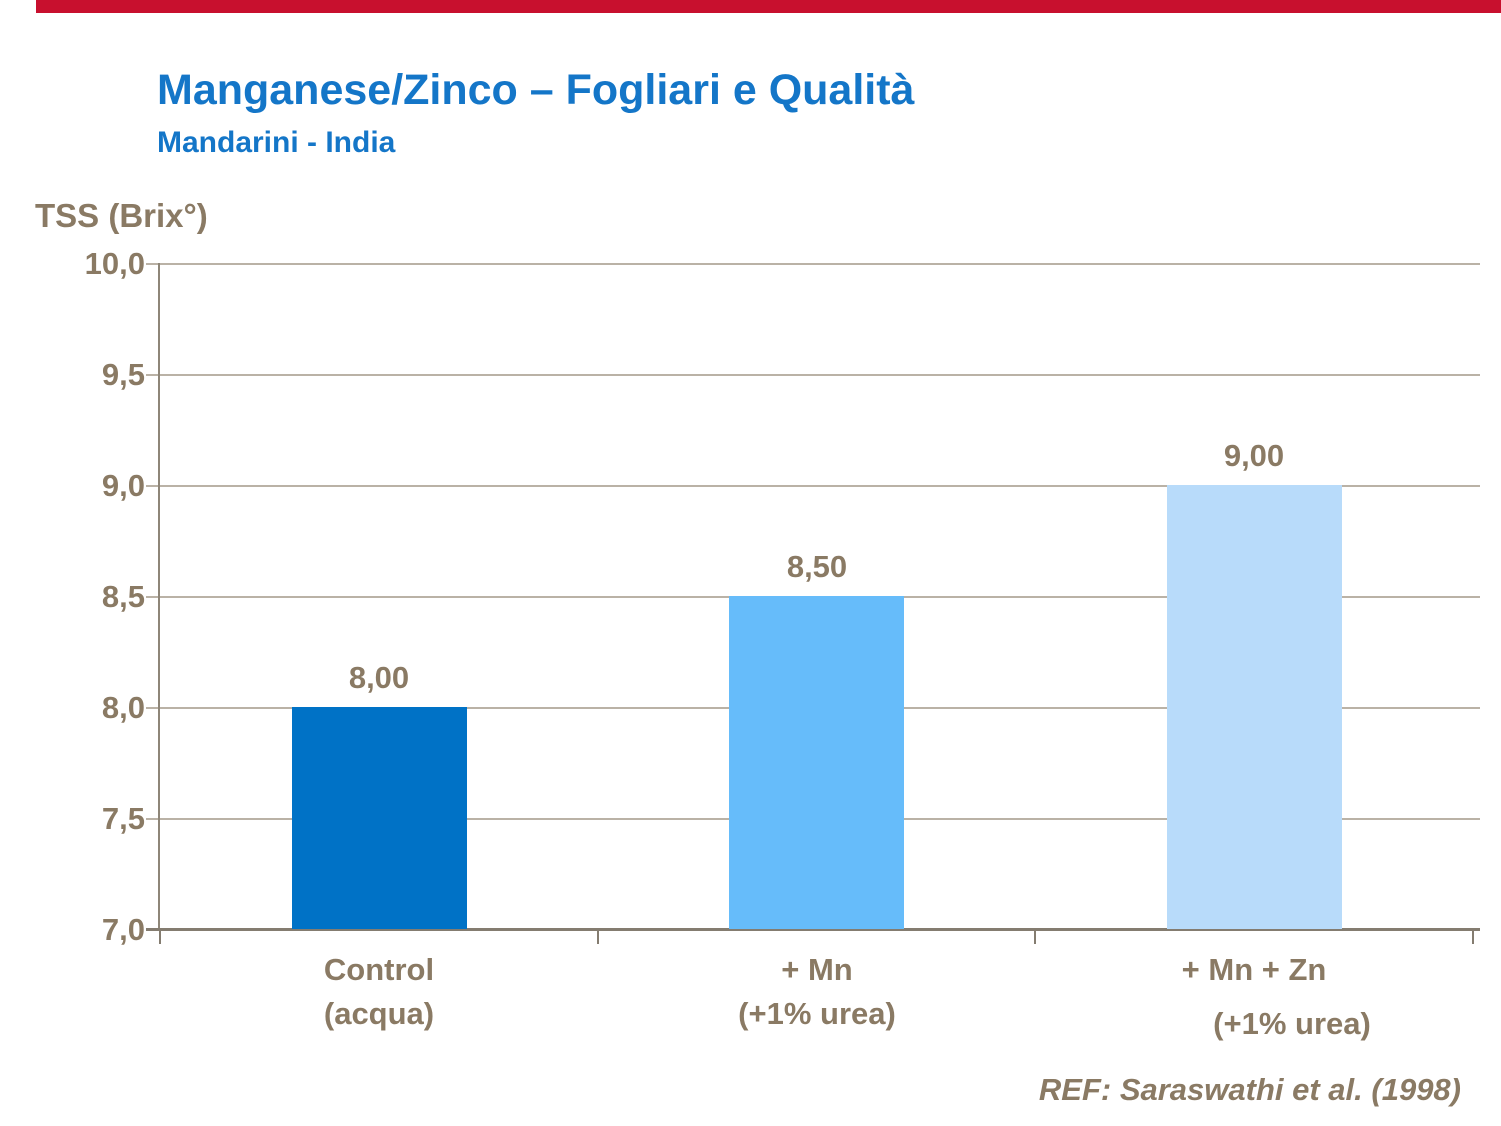 The image size is (1501, 1126). Describe the element at coordinates (1249, 1089) in the screenshot. I see `reference-citation: REF: Saraswathi et al. (1998)` at that location.